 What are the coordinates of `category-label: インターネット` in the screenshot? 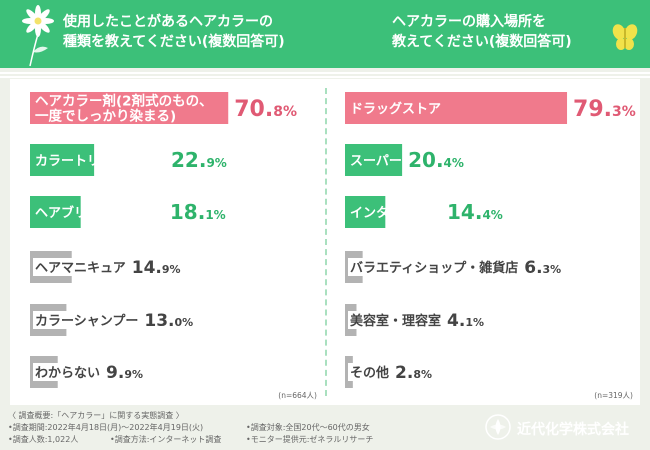 It's located at (395, 213).